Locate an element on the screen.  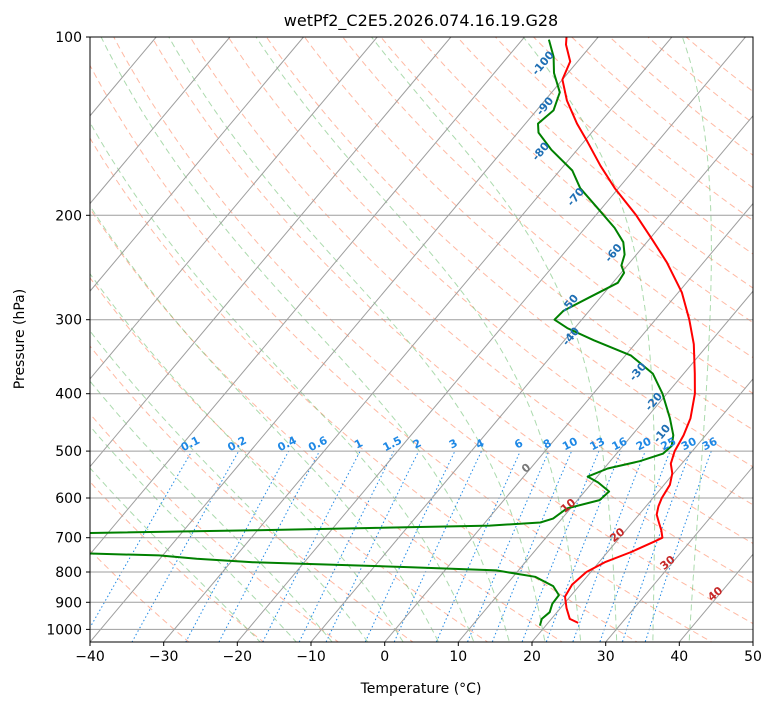
x-tick-label: −30 is located at coordinates (164, 657).